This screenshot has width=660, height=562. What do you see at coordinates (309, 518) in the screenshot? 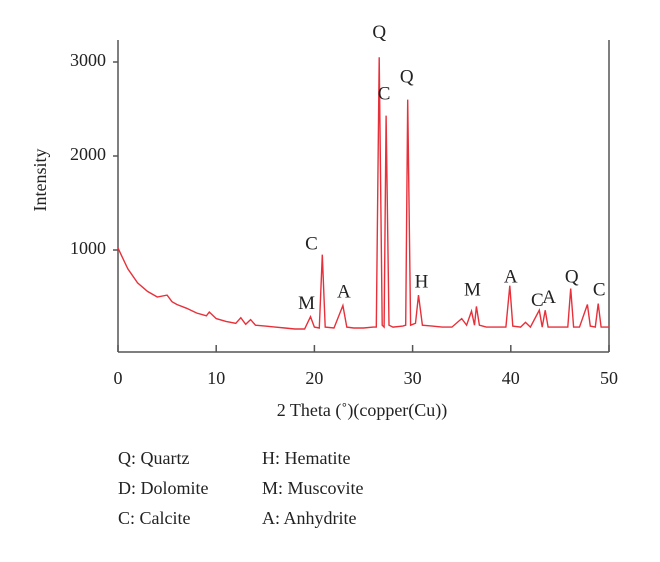
I see `legend-note: A: Anhydrite` at bounding box center [309, 518].